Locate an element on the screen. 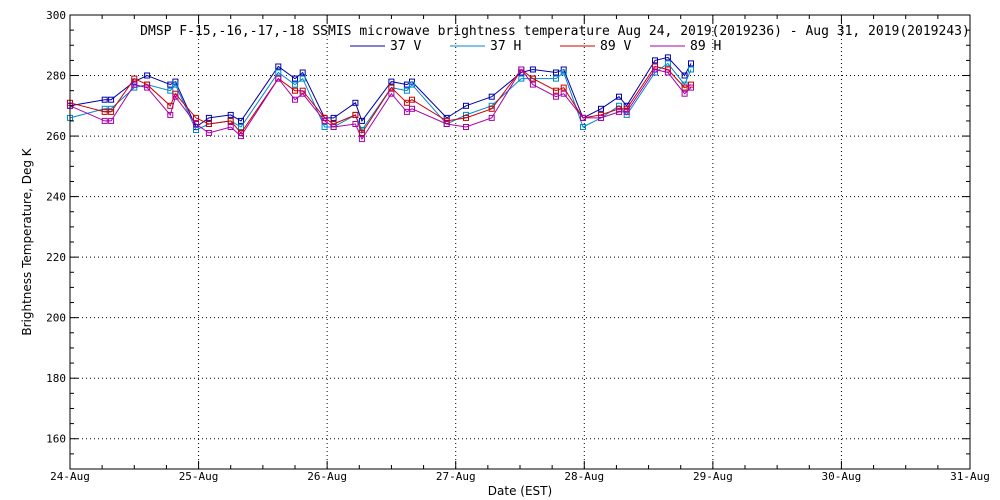 The width and height of the screenshot is (1000, 500). x-tick-label: 25-Aug is located at coordinates (199, 476).